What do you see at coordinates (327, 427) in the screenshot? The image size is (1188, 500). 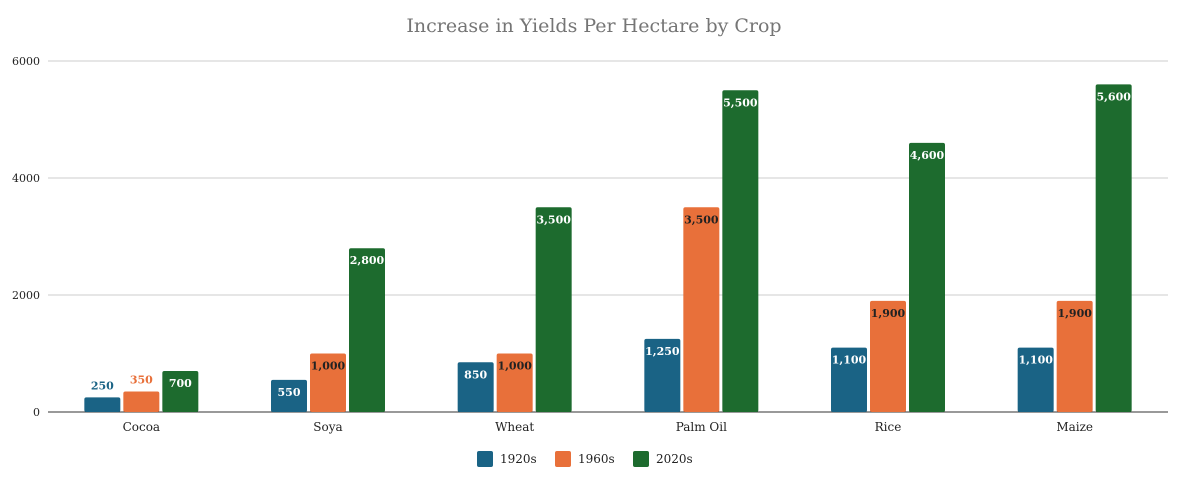 I see `x-tick-label: Soya` at bounding box center [327, 427].